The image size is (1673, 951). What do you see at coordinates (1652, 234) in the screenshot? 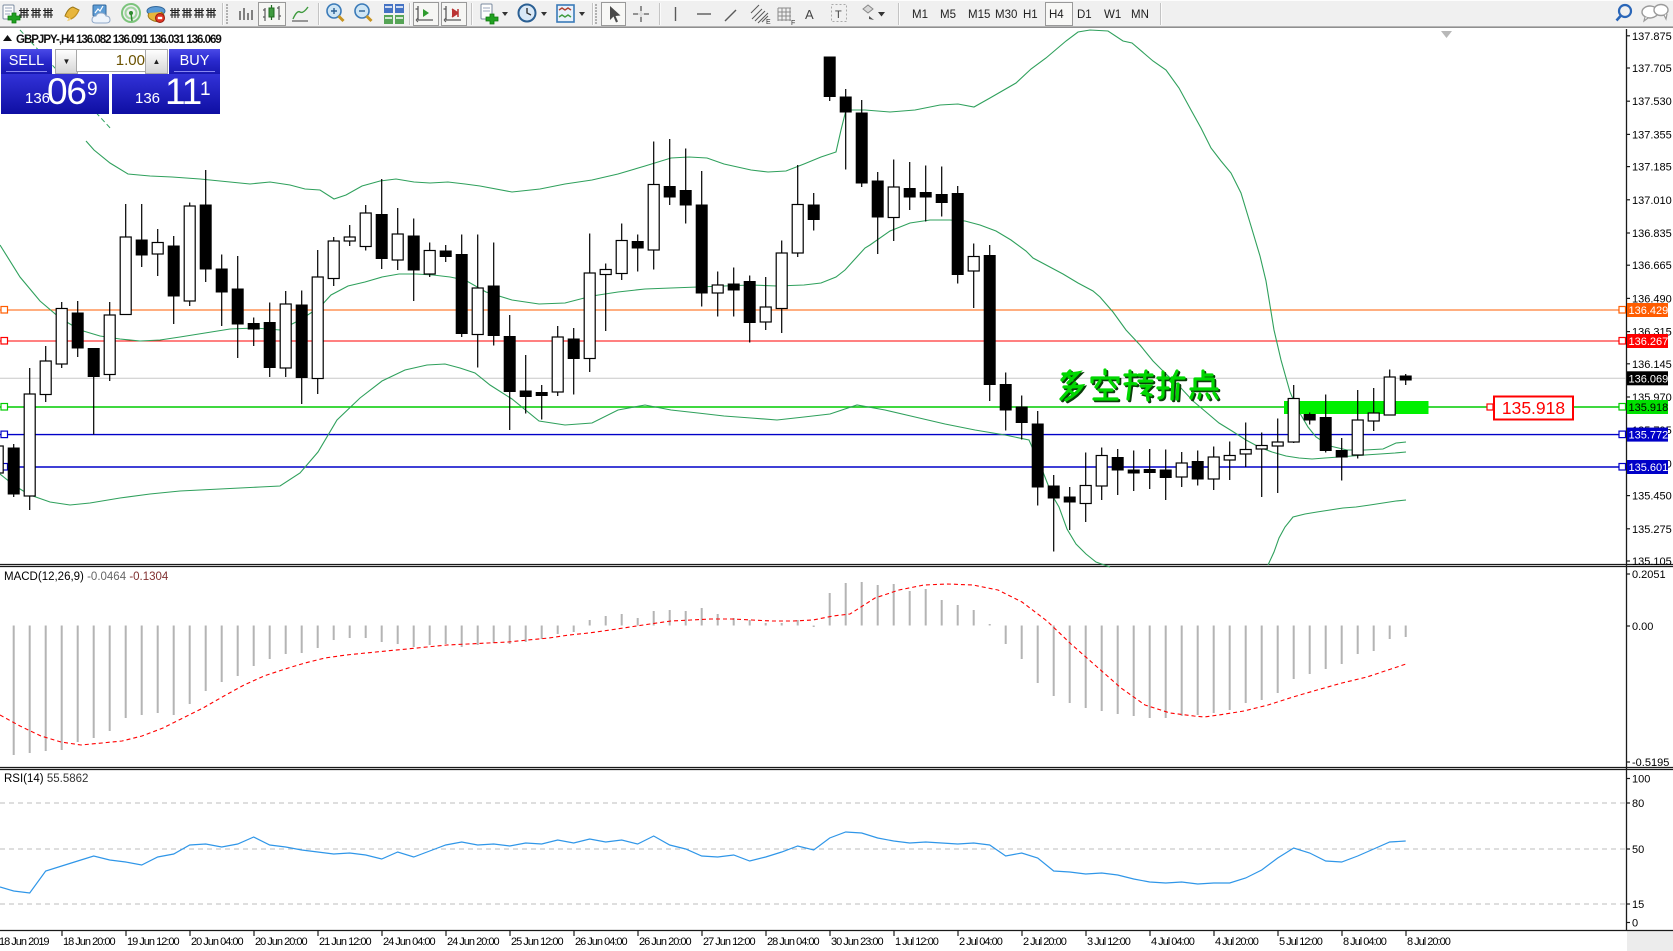
I see `svg-text: 136.835` at bounding box center [1652, 234].